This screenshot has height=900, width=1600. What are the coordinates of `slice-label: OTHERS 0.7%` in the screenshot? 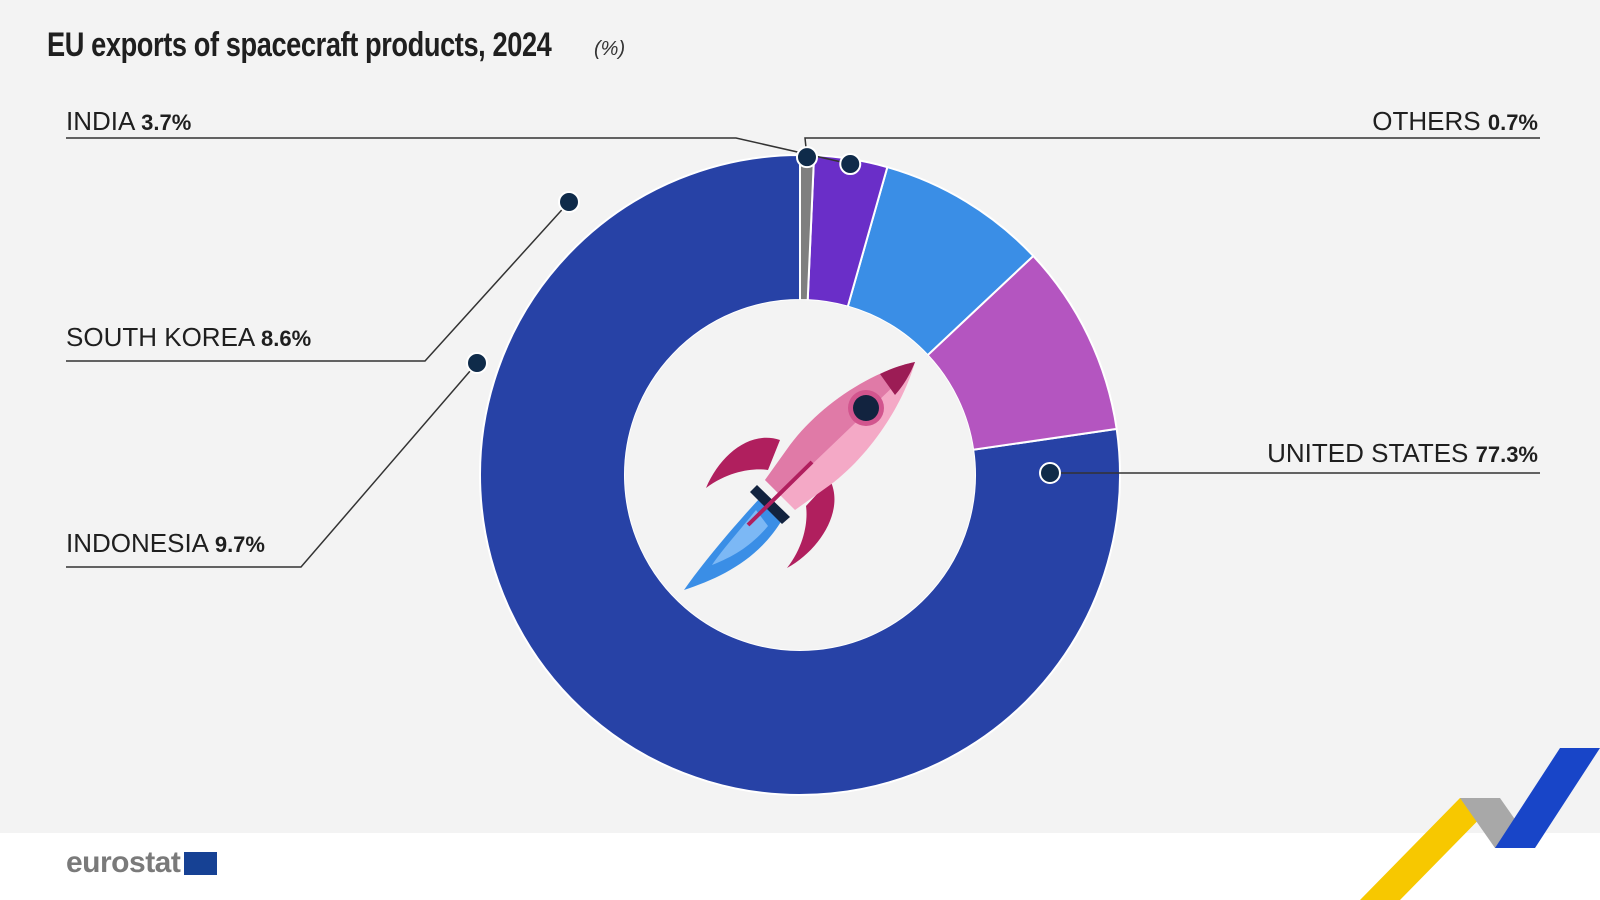 It's located at (1455, 121).